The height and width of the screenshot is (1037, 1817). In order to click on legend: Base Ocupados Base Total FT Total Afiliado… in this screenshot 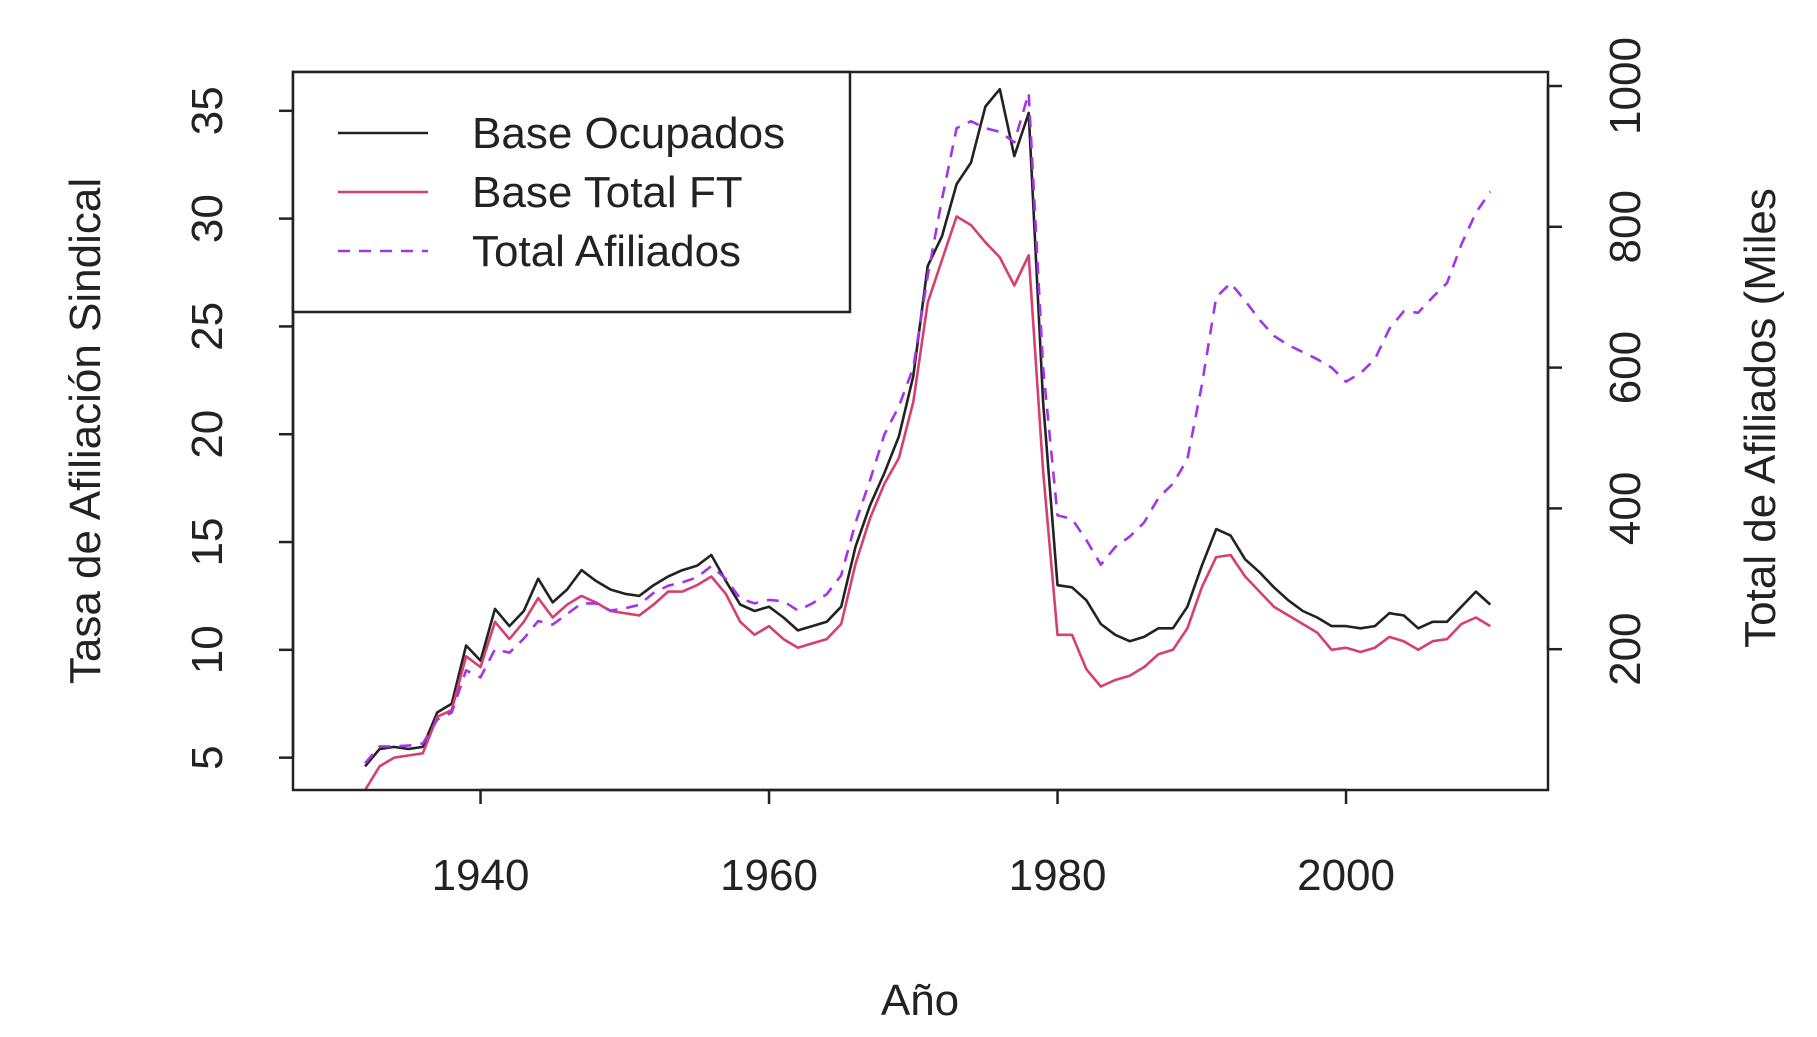, I will do `click(571, 192)`.